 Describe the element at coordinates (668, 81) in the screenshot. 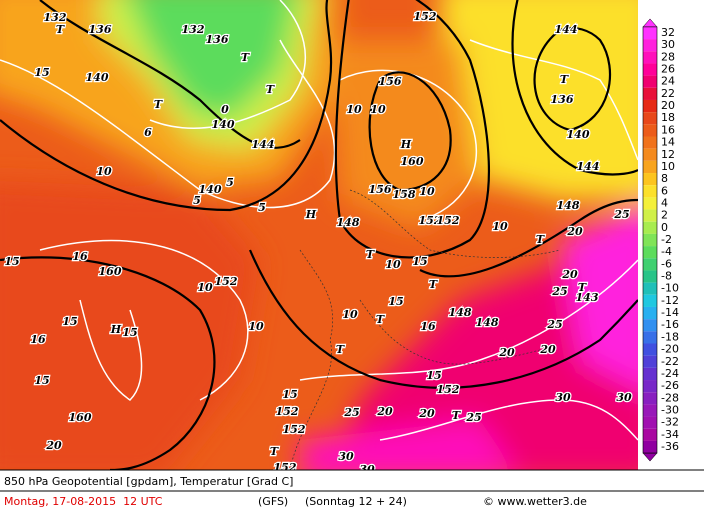

I see `colorbar-label: 24` at that location.